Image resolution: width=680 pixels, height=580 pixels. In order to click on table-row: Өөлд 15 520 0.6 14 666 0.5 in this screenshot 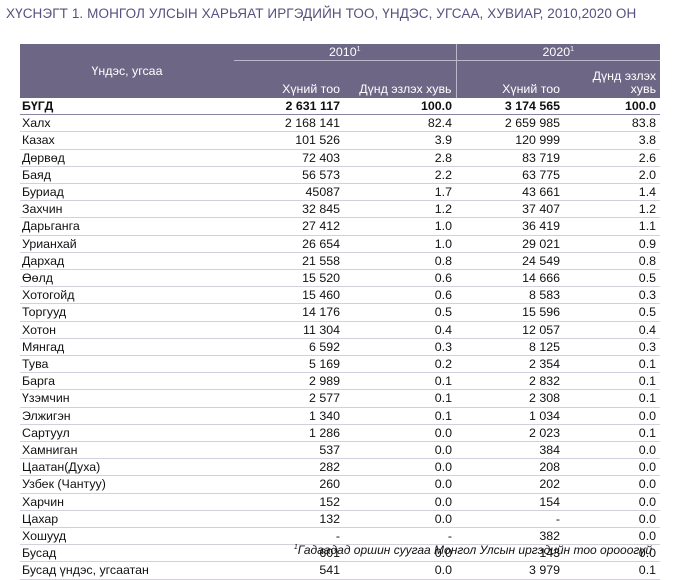, I will do `click(340, 278)`.